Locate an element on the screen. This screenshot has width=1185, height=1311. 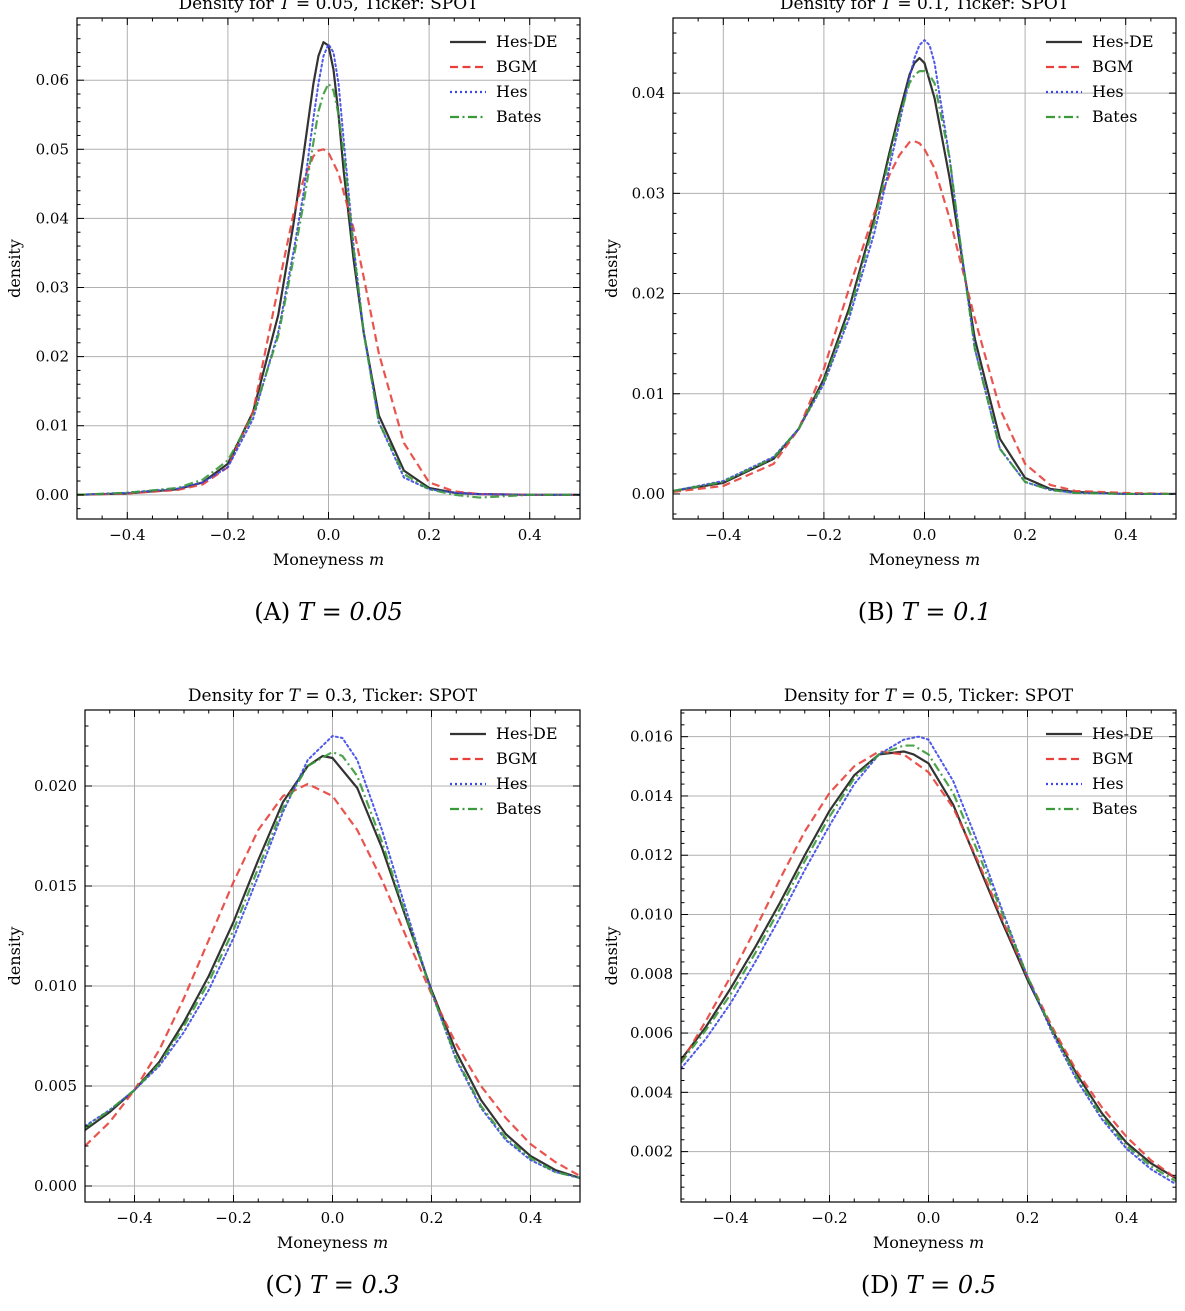
chart-title: Density for T = 0.1, Ticker: SPOT is located at coordinates (925, 7).